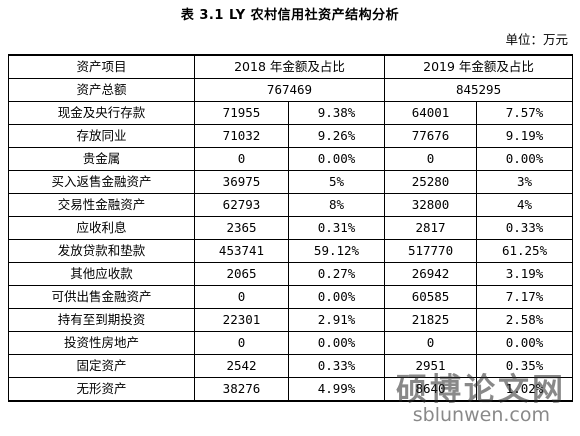  What do you see at coordinates (101, 113) in the screenshot?
I see `row-item: 现金及央行存款` at bounding box center [101, 113].